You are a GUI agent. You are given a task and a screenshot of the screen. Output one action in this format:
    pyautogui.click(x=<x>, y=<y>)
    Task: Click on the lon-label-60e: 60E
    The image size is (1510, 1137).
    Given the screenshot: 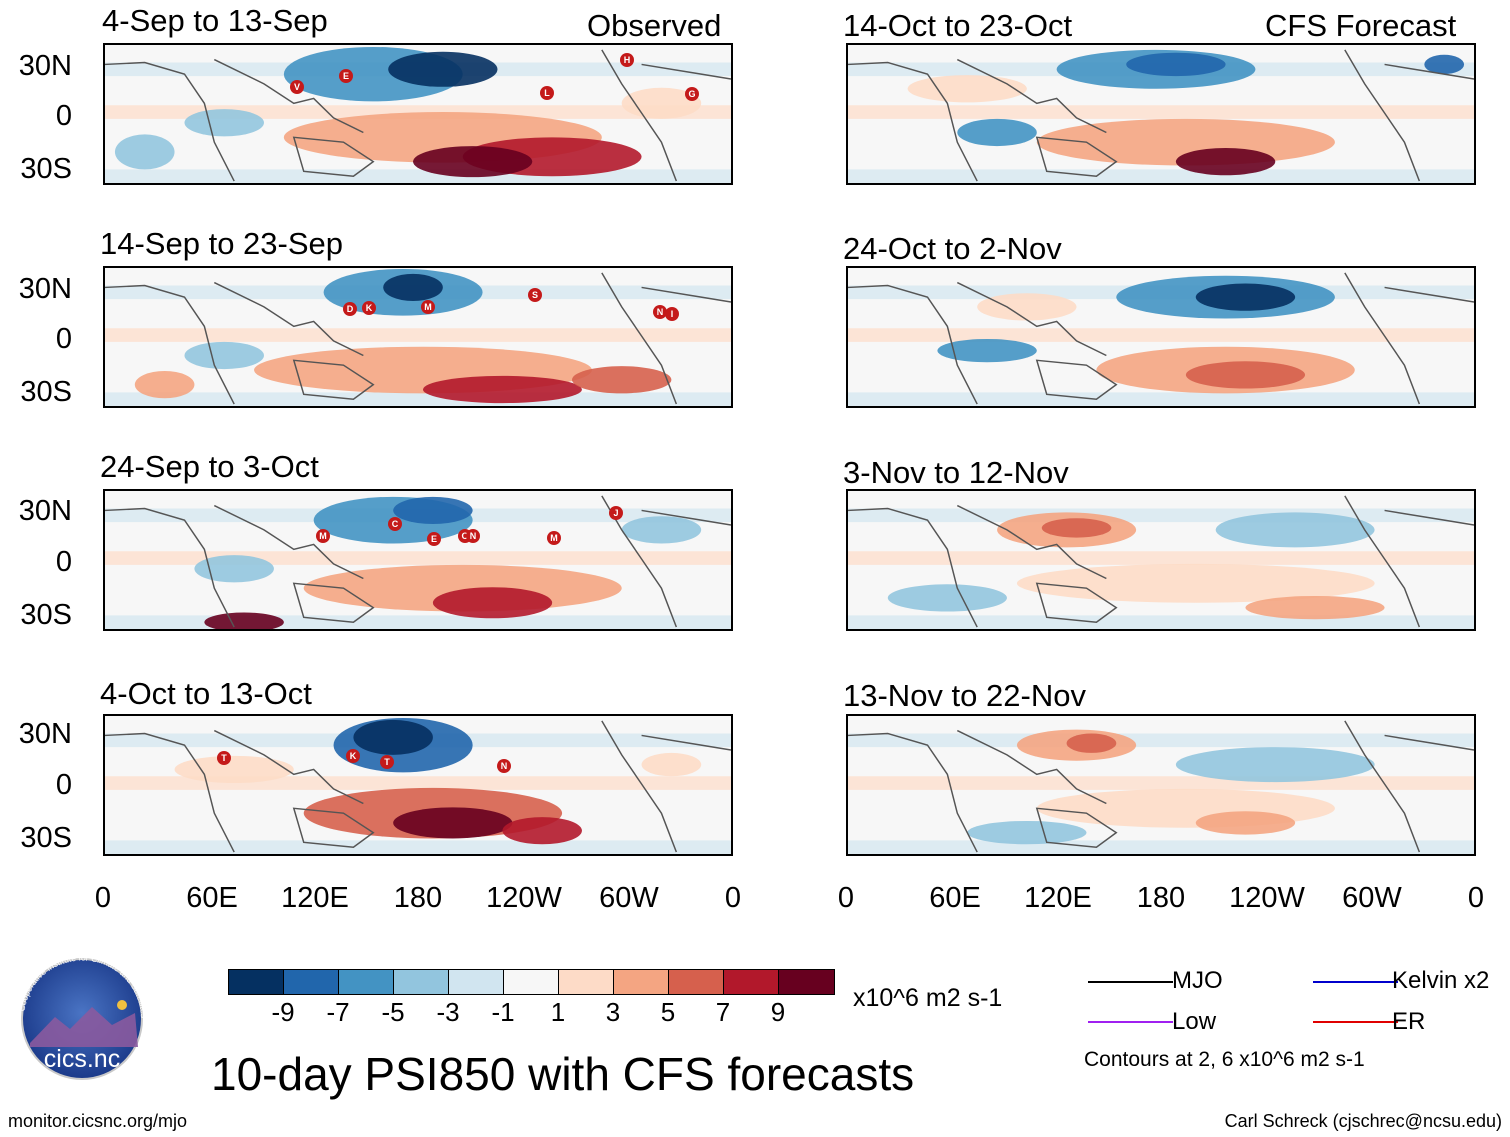 What is the action you would take?
    pyautogui.click(x=212, y=898)
    